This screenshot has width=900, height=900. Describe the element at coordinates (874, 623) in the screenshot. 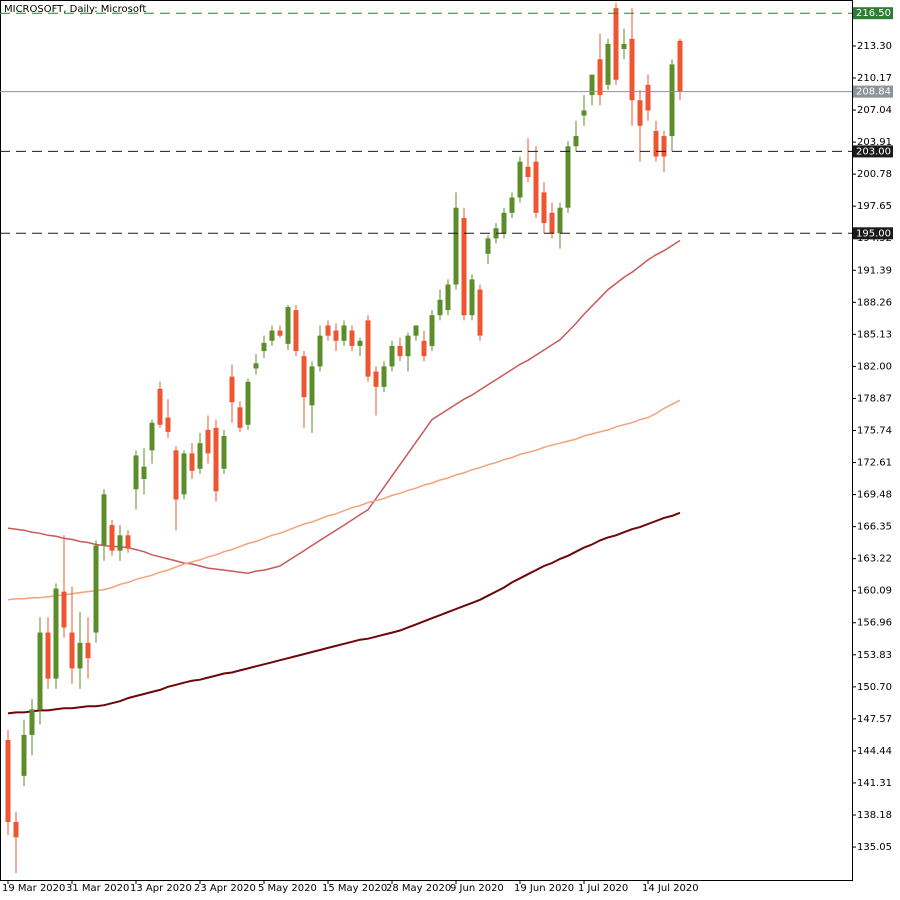

I see `y-tick-label: 156.96` at that location.